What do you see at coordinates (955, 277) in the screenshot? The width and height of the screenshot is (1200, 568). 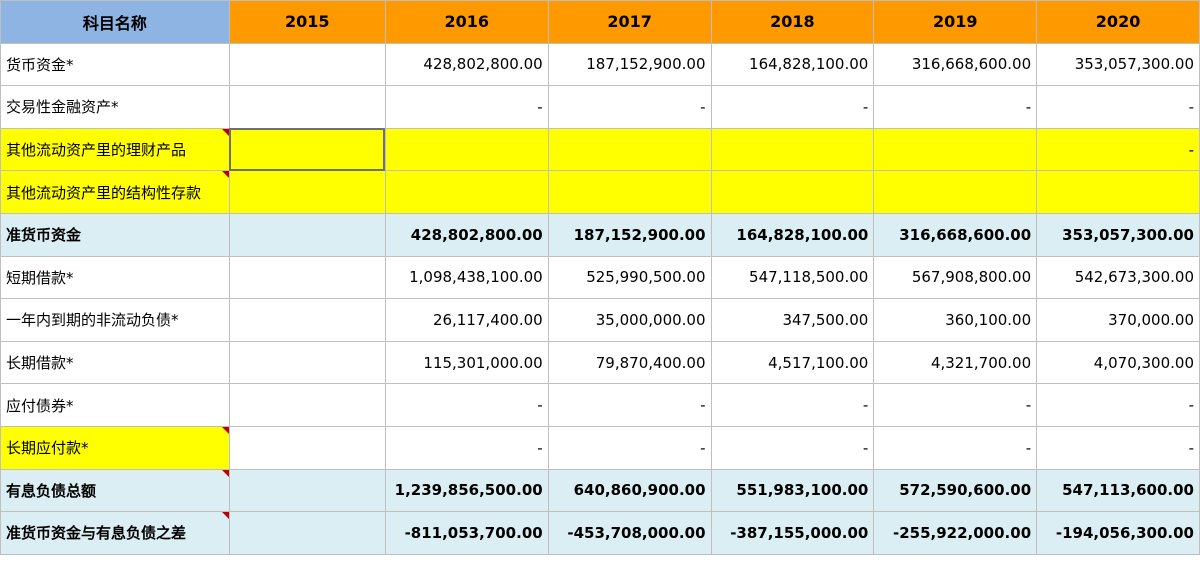 I see `value-cell: 567,908,800.00` at bounding box center [955, 277].